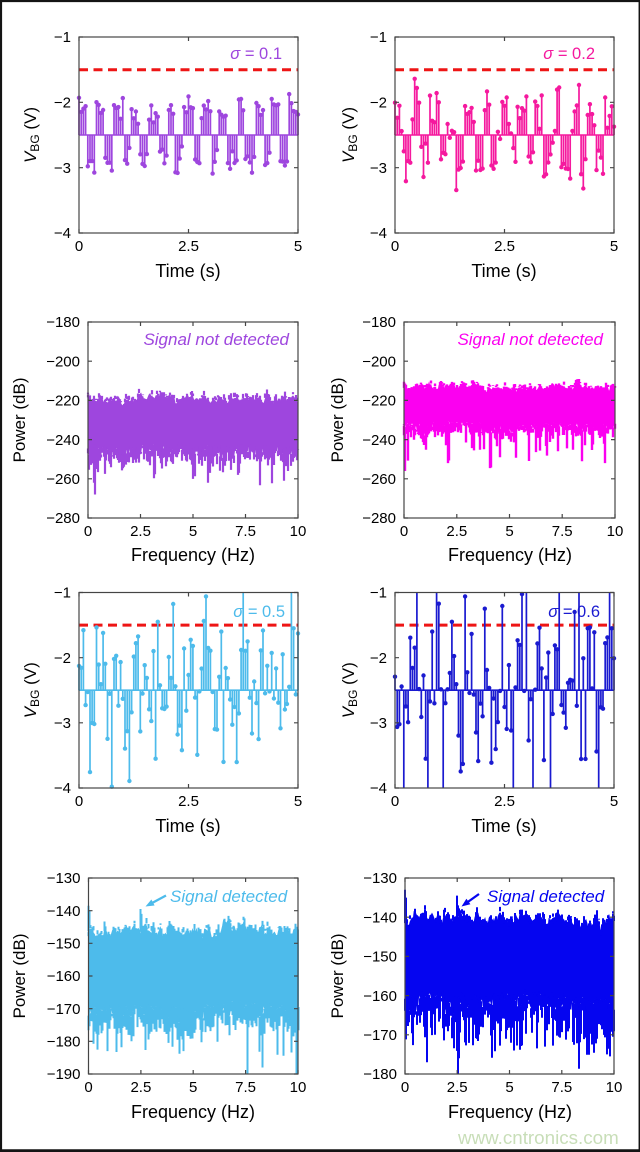  Describe the element at coordinates (574, 612) in the screenshot. I see `svg-text: σ = 0.6` at that location.